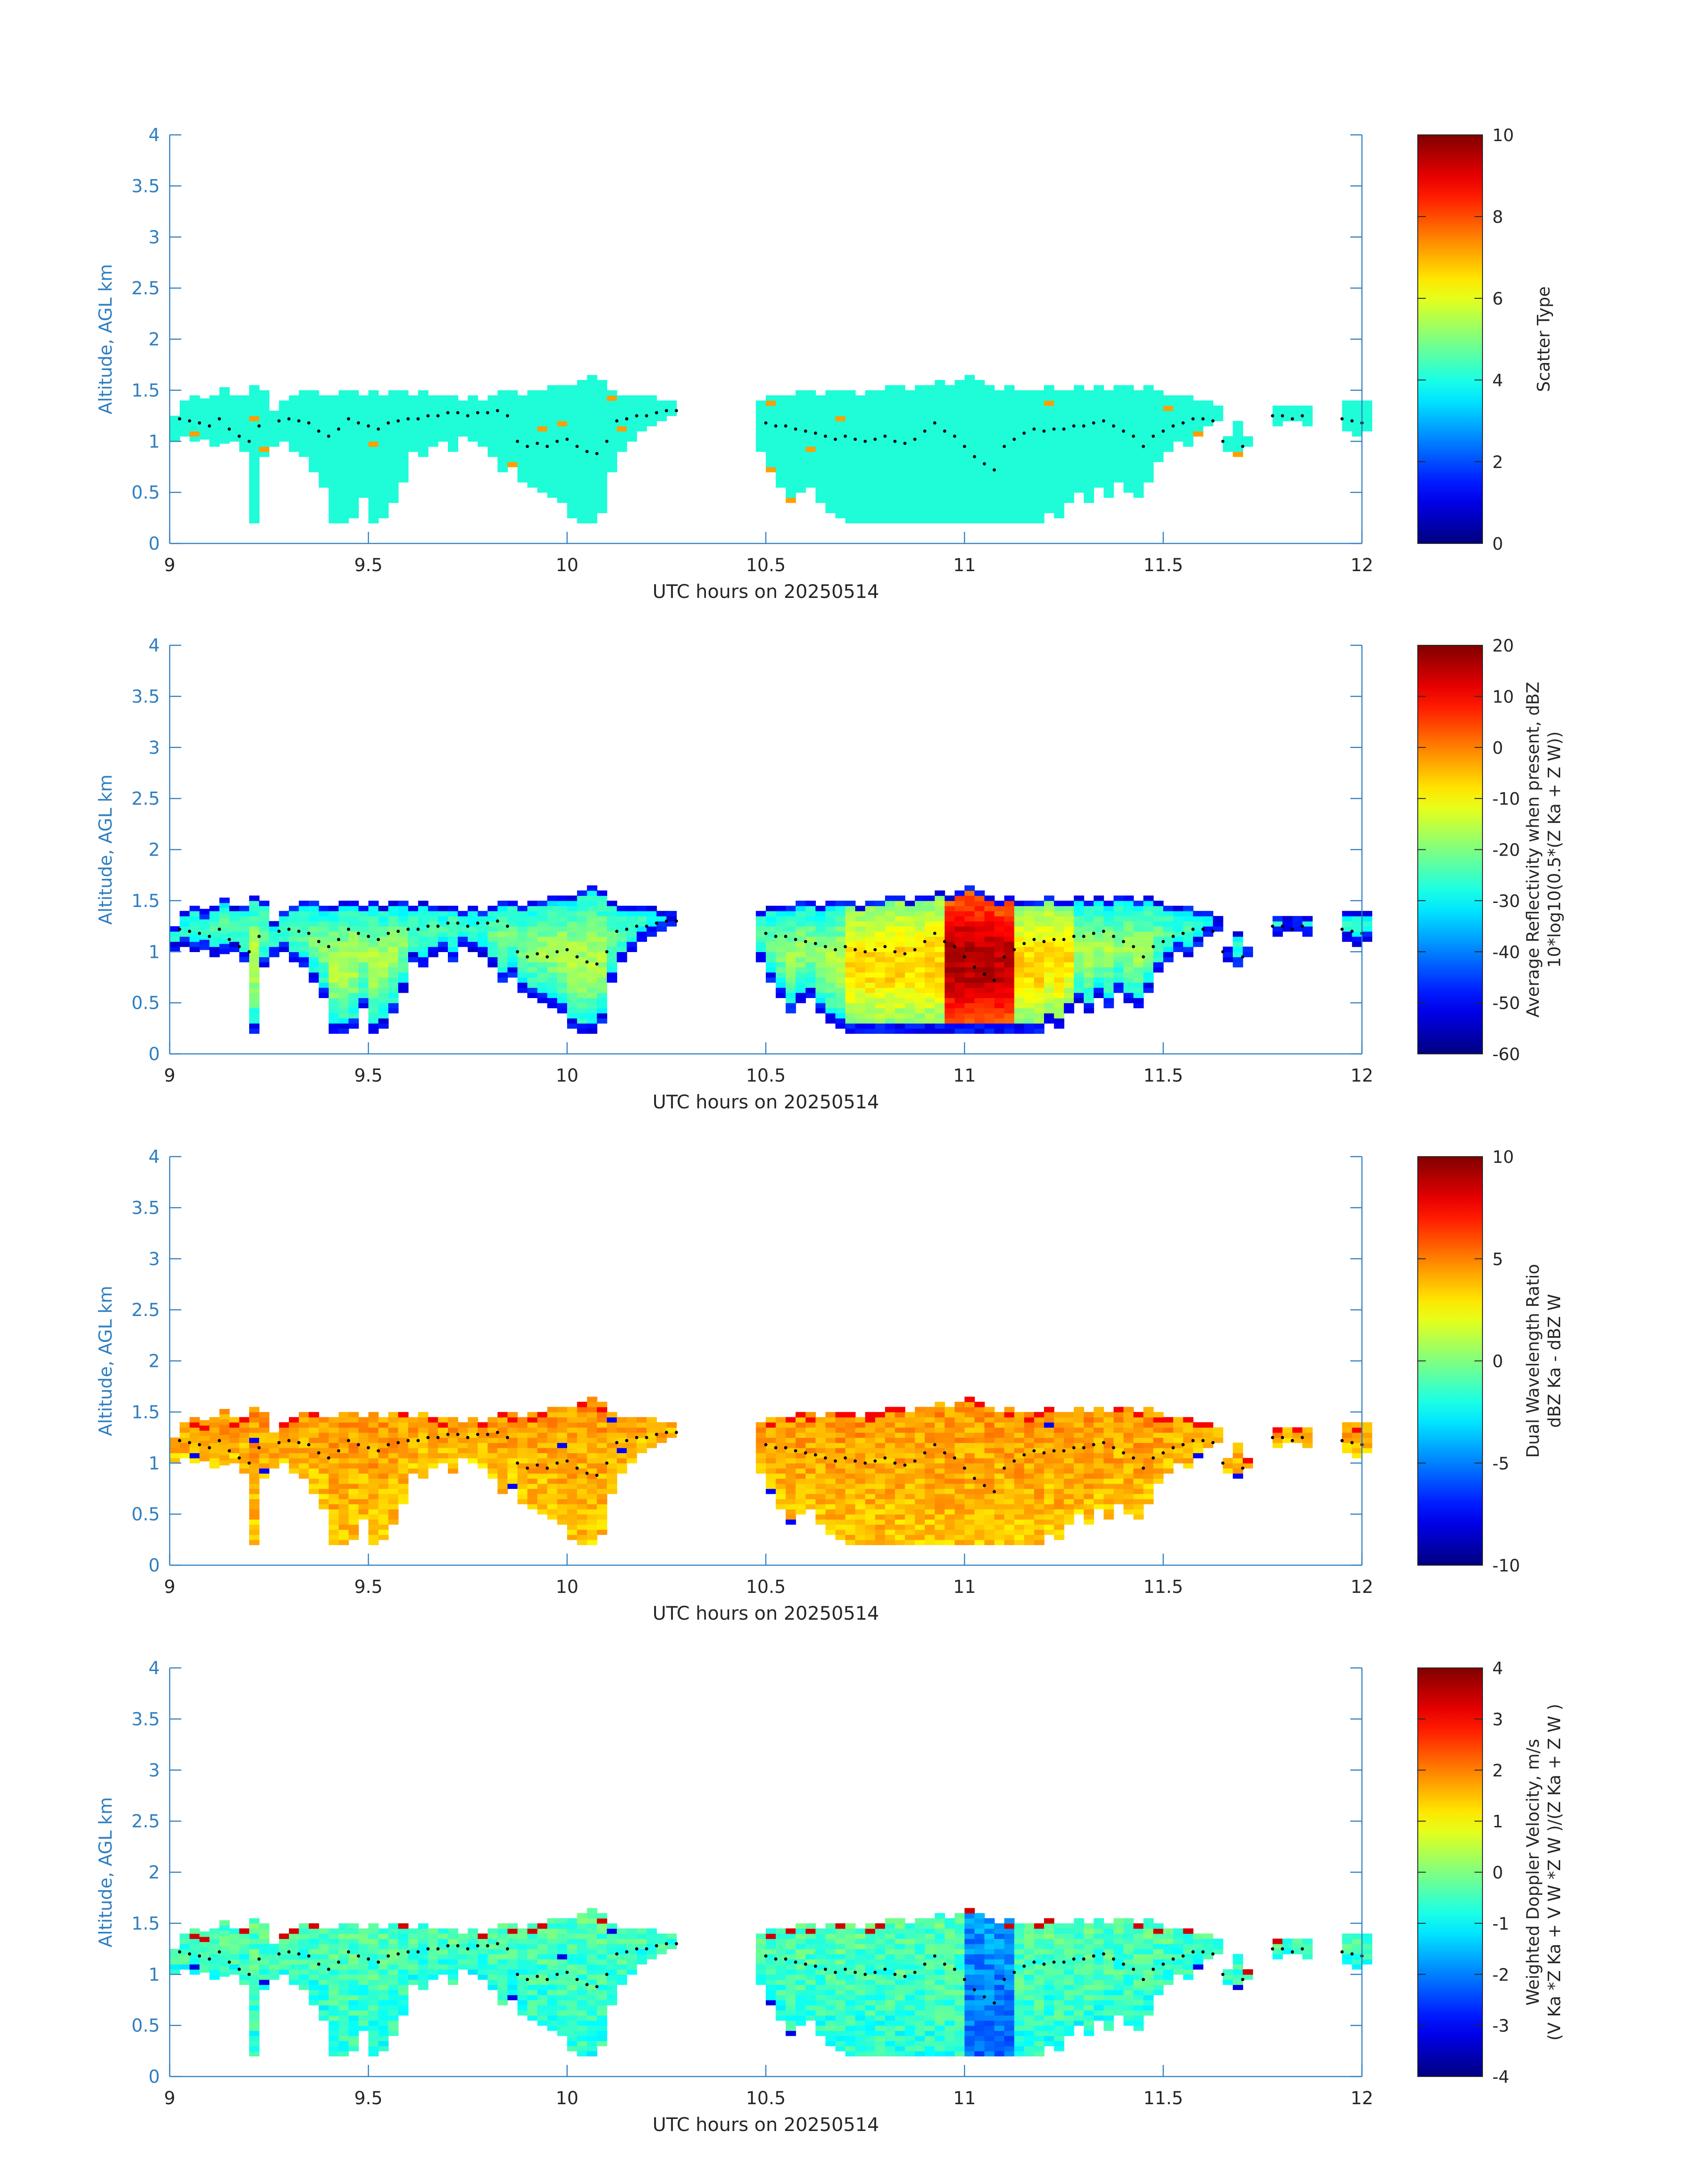 The image size is (1708, 2177). Describe the element at coordinates (1497, 1668) in the screenshot. I see `colorbar-tick-label: 4` at that location.